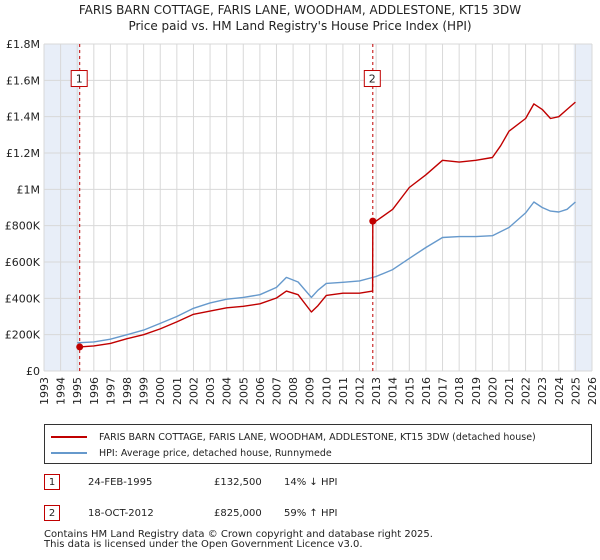 The height and width of the screenshot is (560, 600). I want to click on sale-marker-label-1: 1, so click(79, 79).